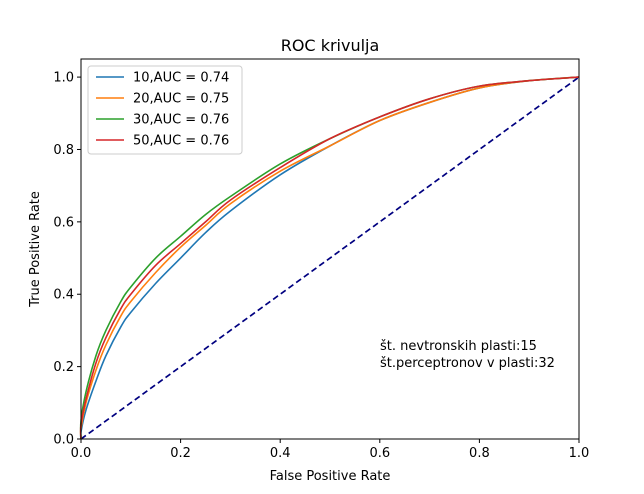 This screenshot has width=644, height=494. Describe the element at coordinates (63, 78) in the screenshot. I see `y-tick-label: 1.0` at that location.